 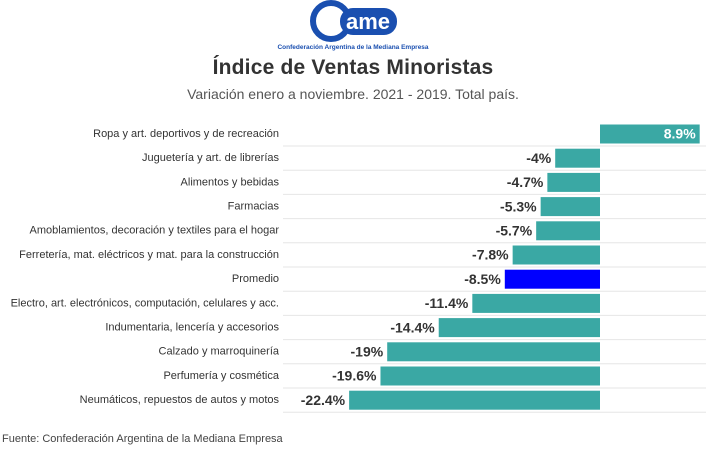 I want to click on value-label: -4.7%, so click(x=525, y=182).